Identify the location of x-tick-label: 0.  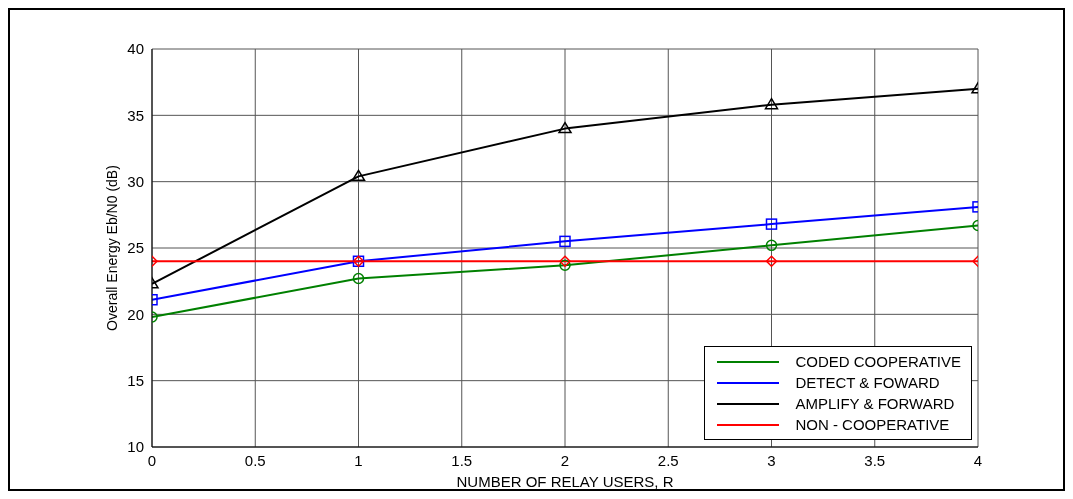
(152, 460).